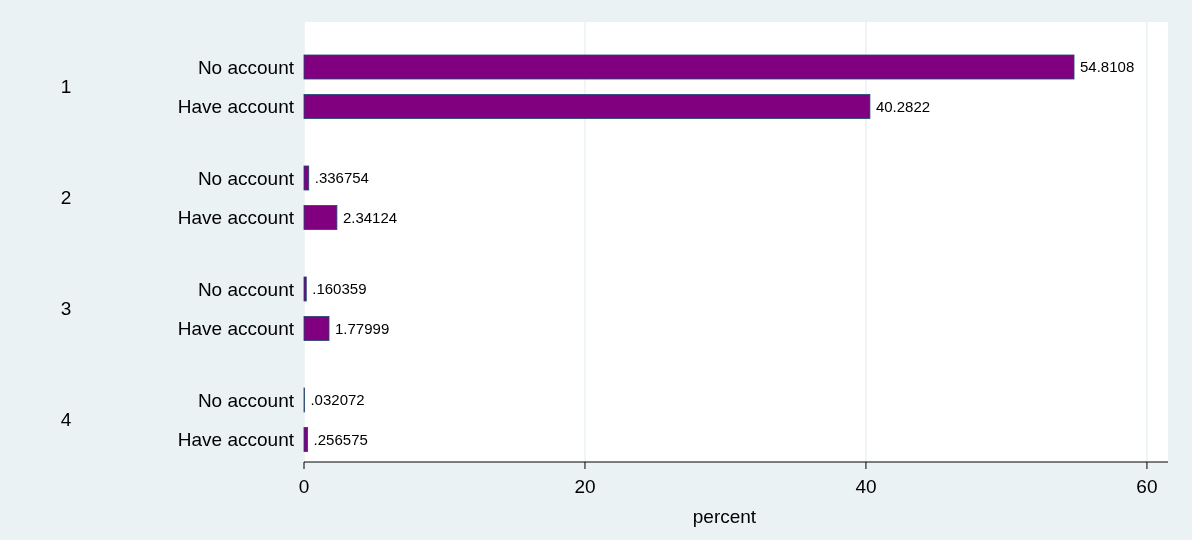 The height and width of the screenshot is (540, 1192). I want to click on text: 3, so click(66, 309).